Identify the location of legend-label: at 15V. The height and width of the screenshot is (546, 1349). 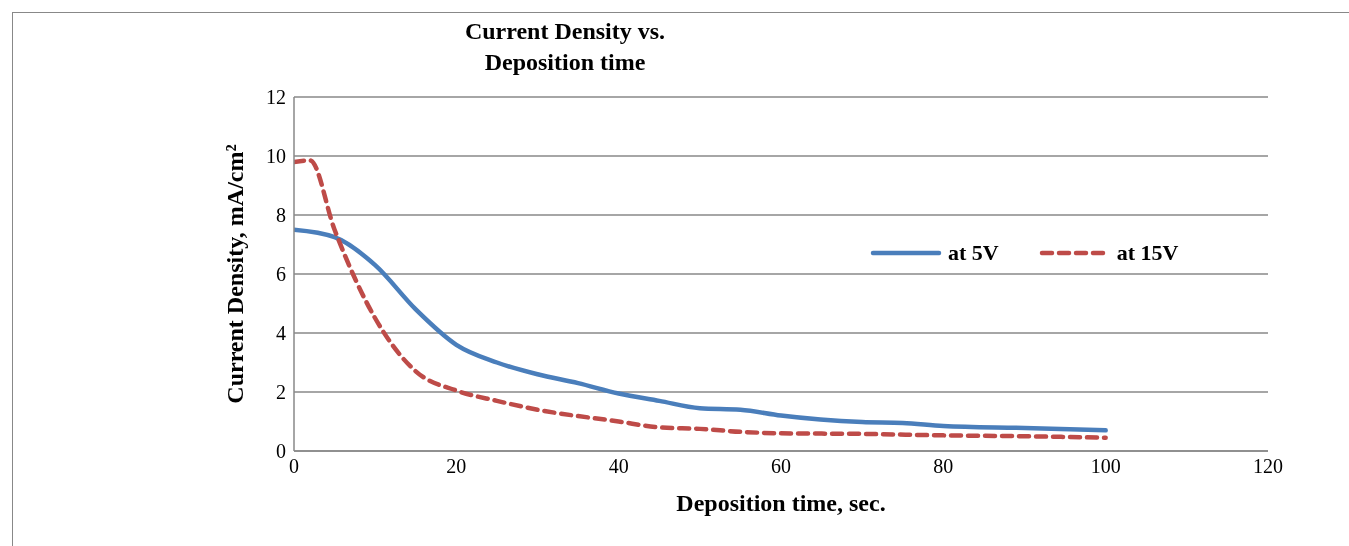
(1147, 253).